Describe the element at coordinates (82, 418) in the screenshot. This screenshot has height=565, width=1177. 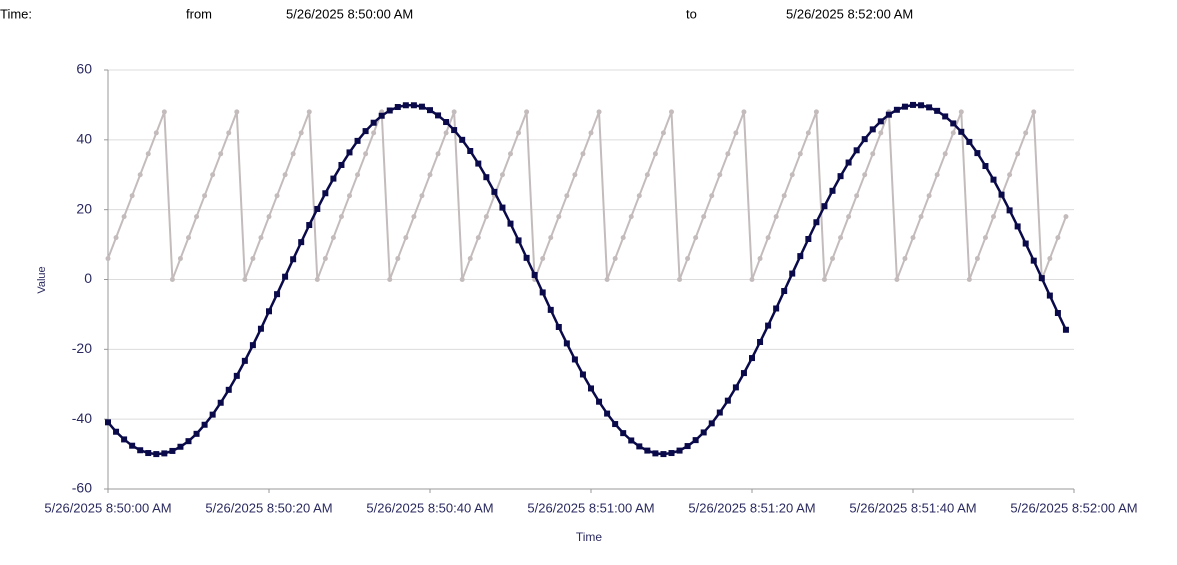
I see `y-tick-label: -40` at that location.